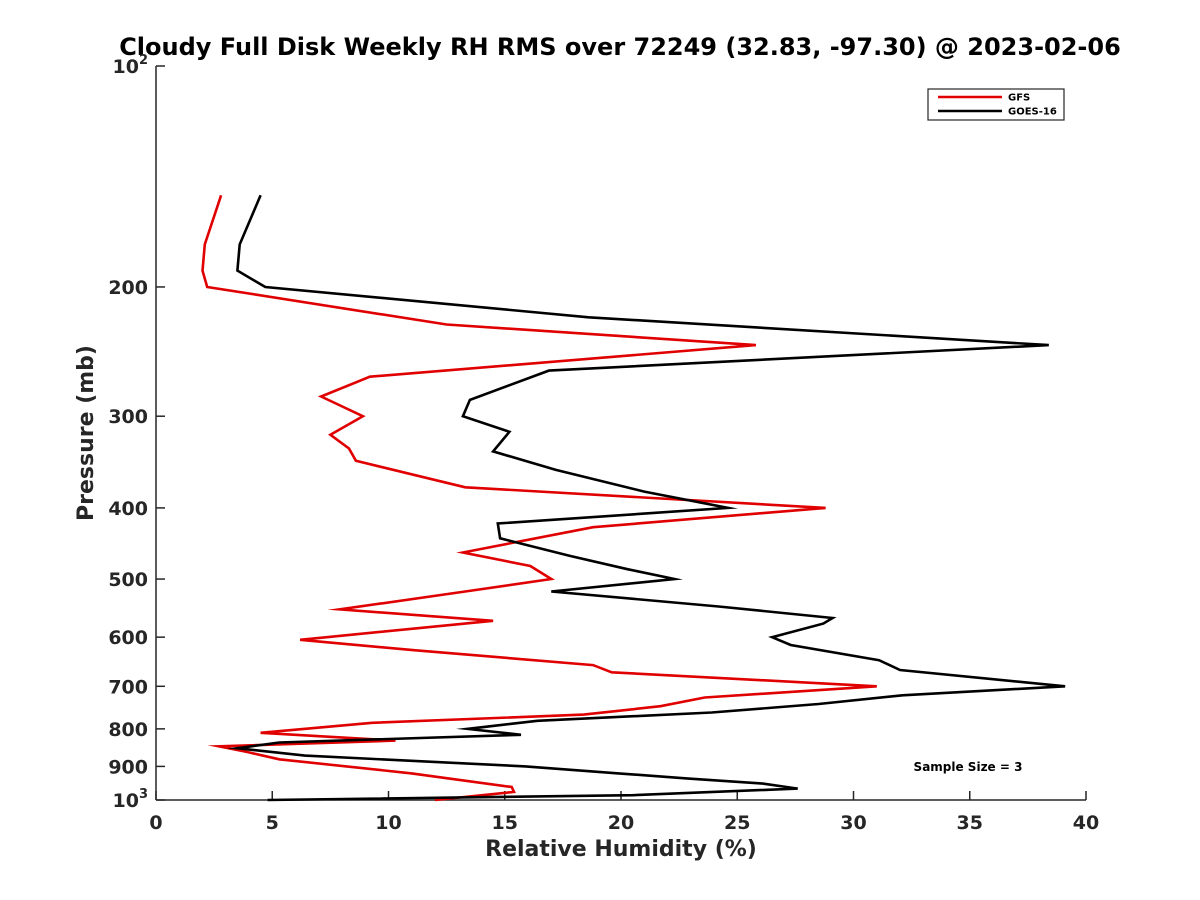 This screenshot has width=1200, height=900. I want to click on y-tick-label: 300, so click(128, 417).